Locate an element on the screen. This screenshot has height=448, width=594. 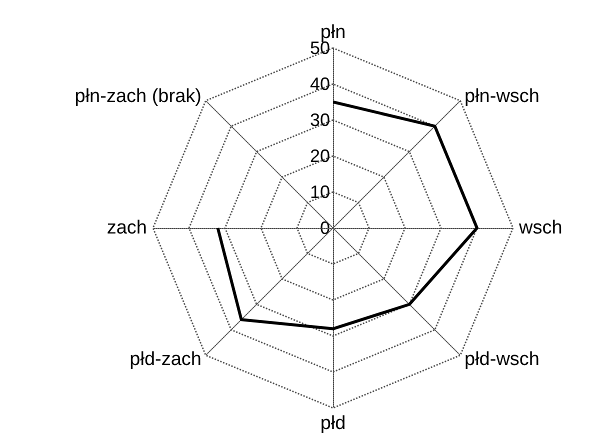
y-tick-label: 30 is located at coordinates (320, 120).